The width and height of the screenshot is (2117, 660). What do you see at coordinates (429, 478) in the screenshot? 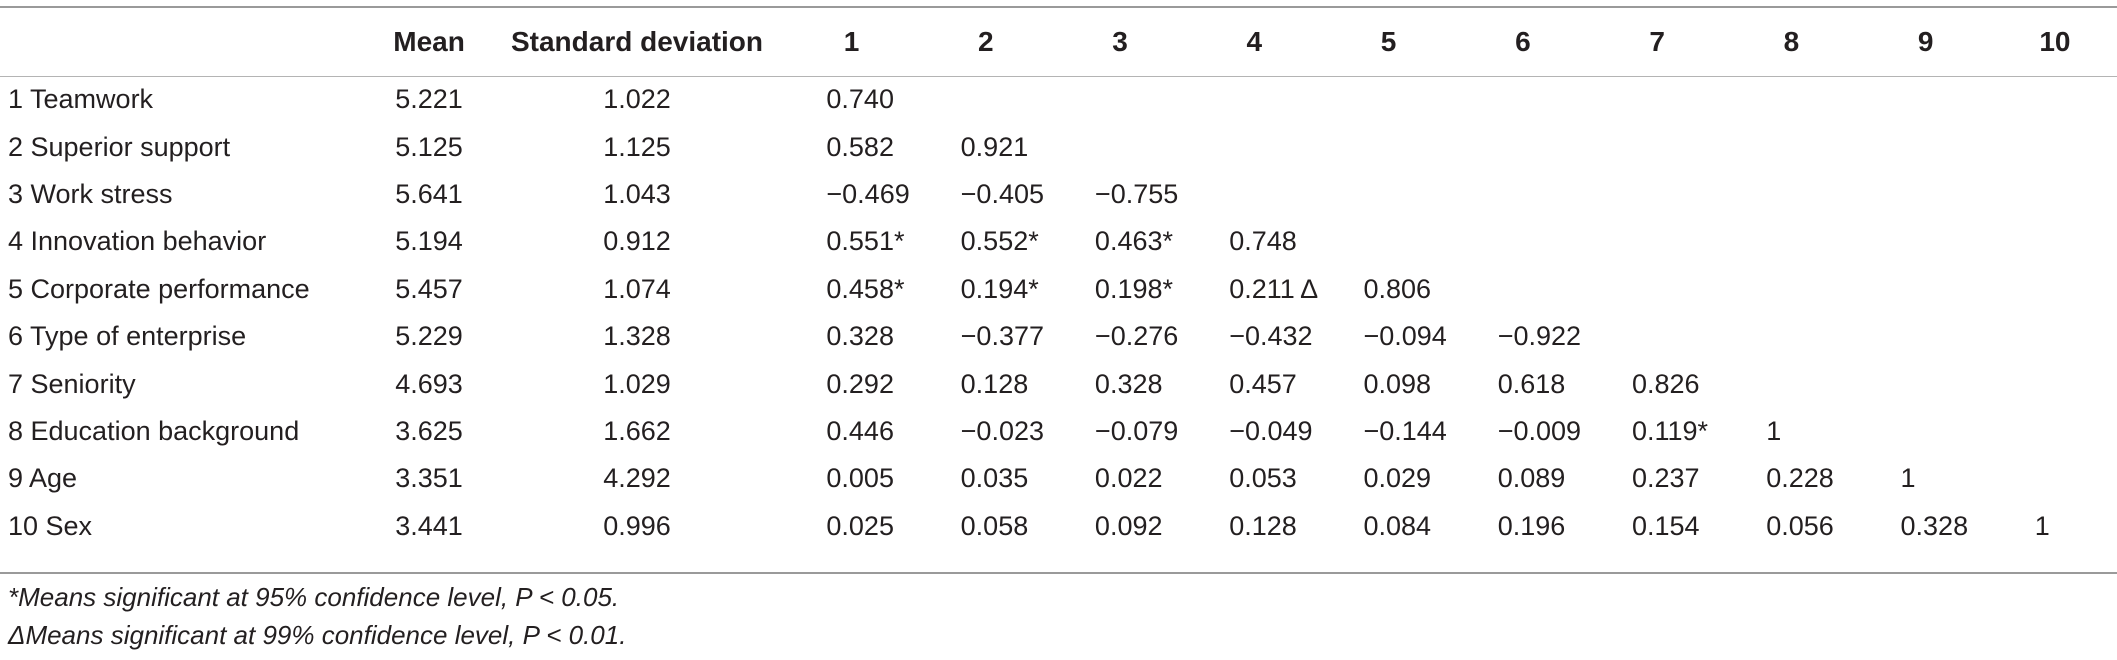
I see `mean-cell: 3.351` at bounding box center [429, 478].